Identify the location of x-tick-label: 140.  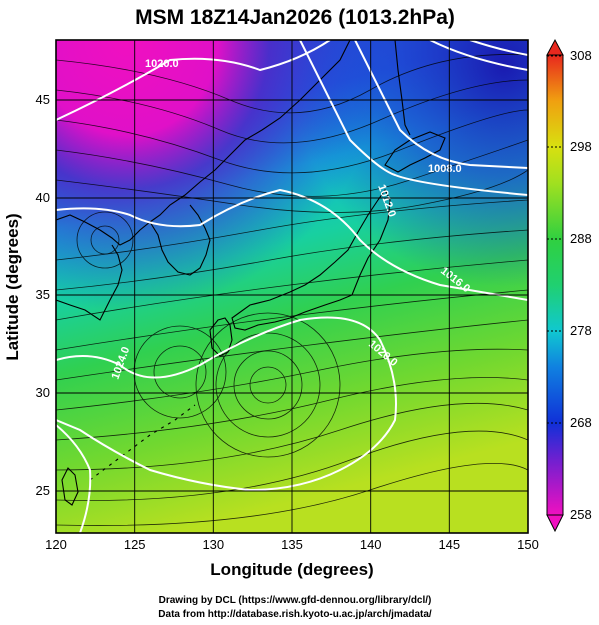
(371, 544).